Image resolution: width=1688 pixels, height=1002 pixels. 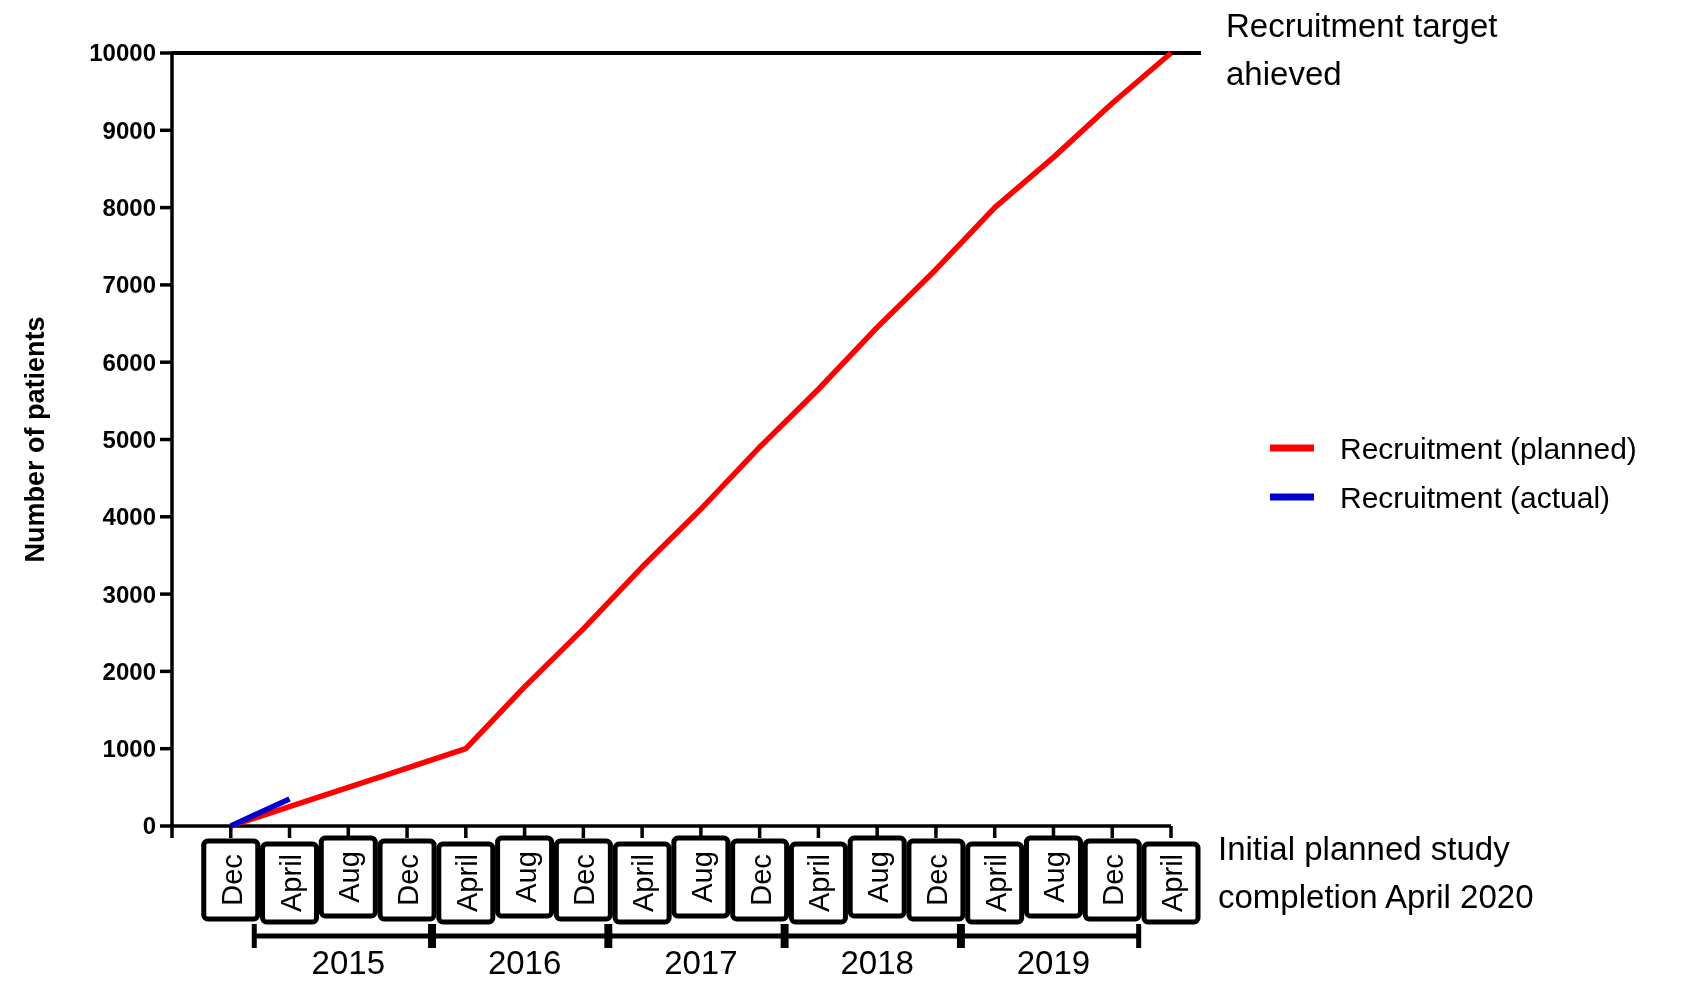 What do you see at coordinates (122, 53) in the screenshot?
I see `y-tick-label: 10000` at bounding box center [122, 53].